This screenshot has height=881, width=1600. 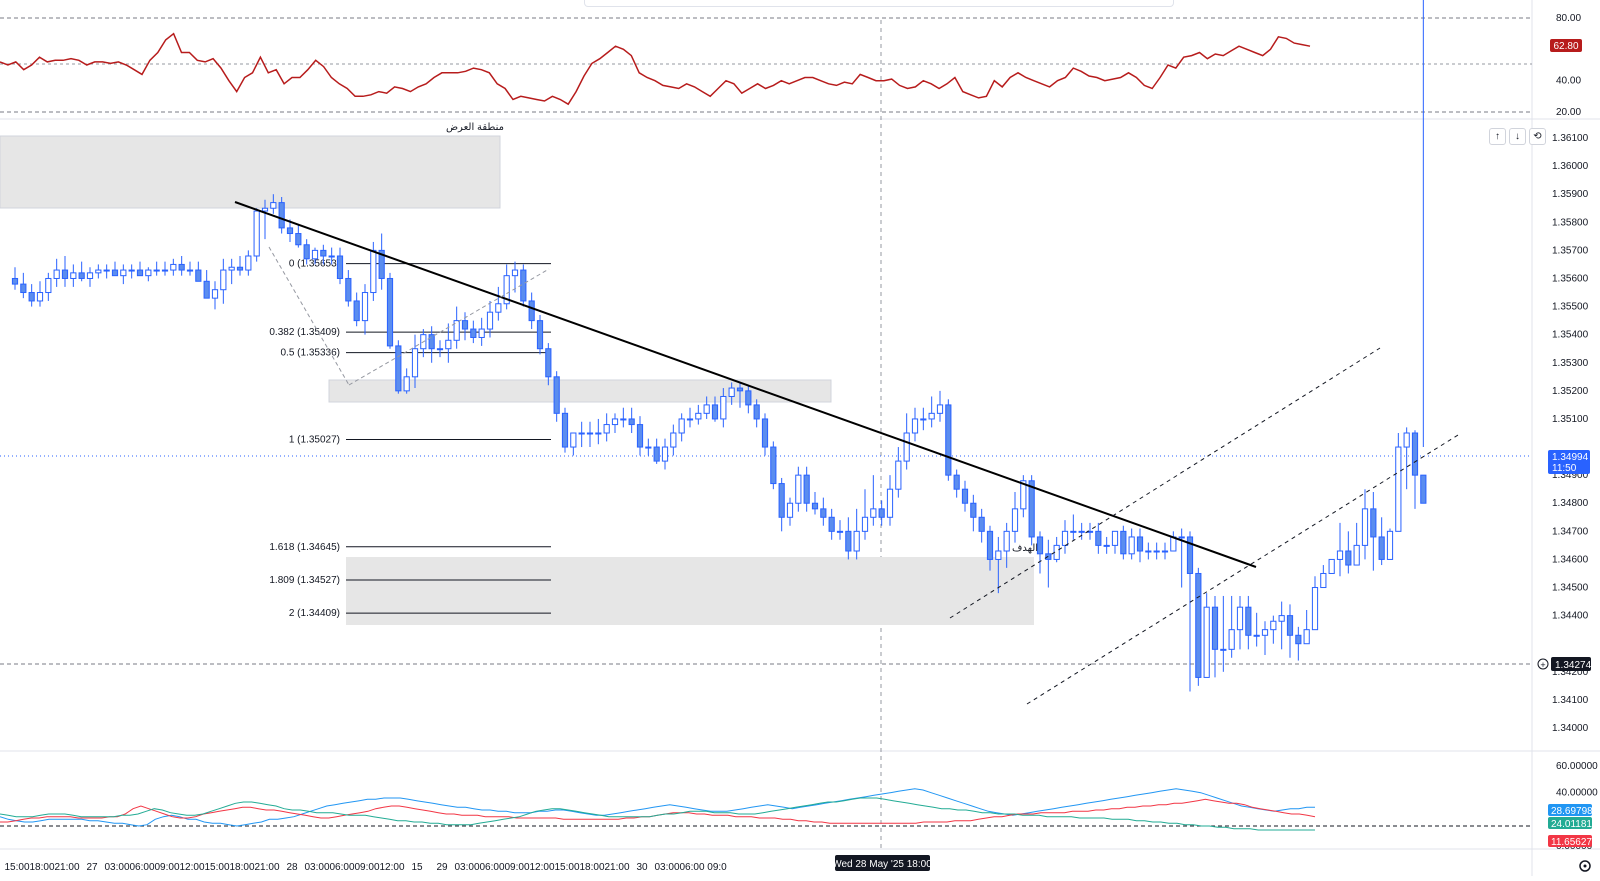 I want to click on settings-gear, so click(x=1585, y=866).